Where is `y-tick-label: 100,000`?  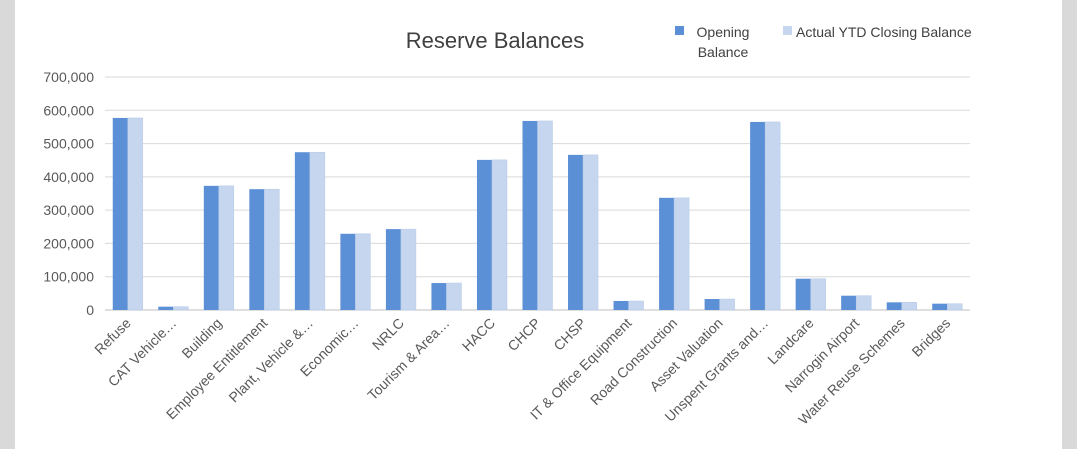
y-tick-label: 100,000 is located at coordinates (68, 277).